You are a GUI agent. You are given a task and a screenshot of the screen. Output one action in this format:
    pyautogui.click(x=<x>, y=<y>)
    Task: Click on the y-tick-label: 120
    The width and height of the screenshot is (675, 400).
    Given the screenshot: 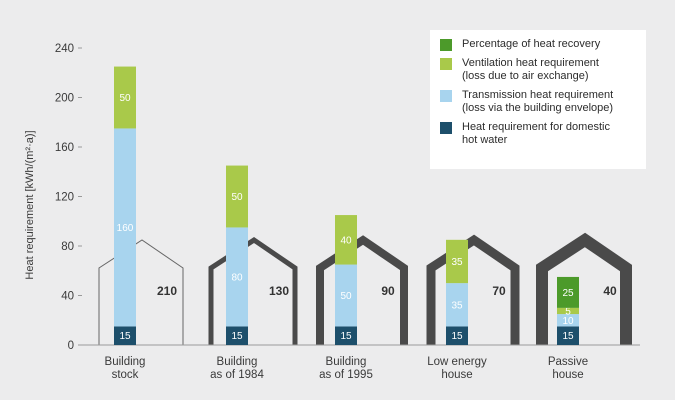 What is the action you would take?
    pyautogui.click(x=64, y=198)
    